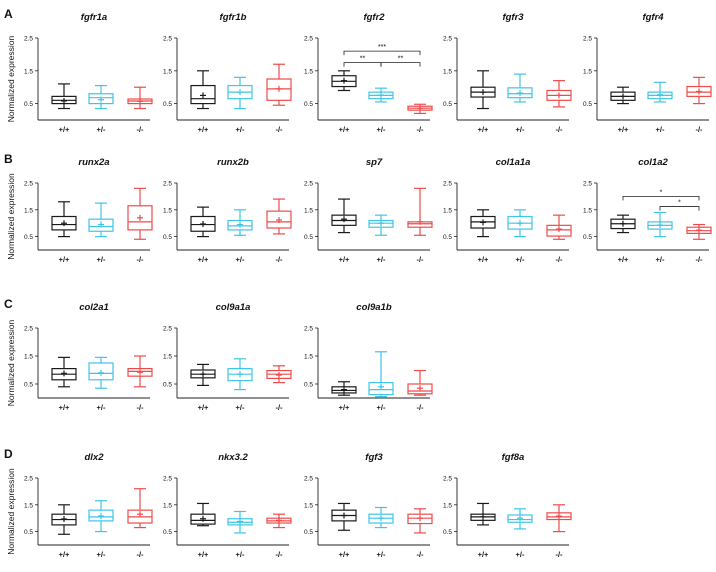 This screenshot has height=572, width=716. I want to click on gene-title: fgfr3, so click(513, 17).